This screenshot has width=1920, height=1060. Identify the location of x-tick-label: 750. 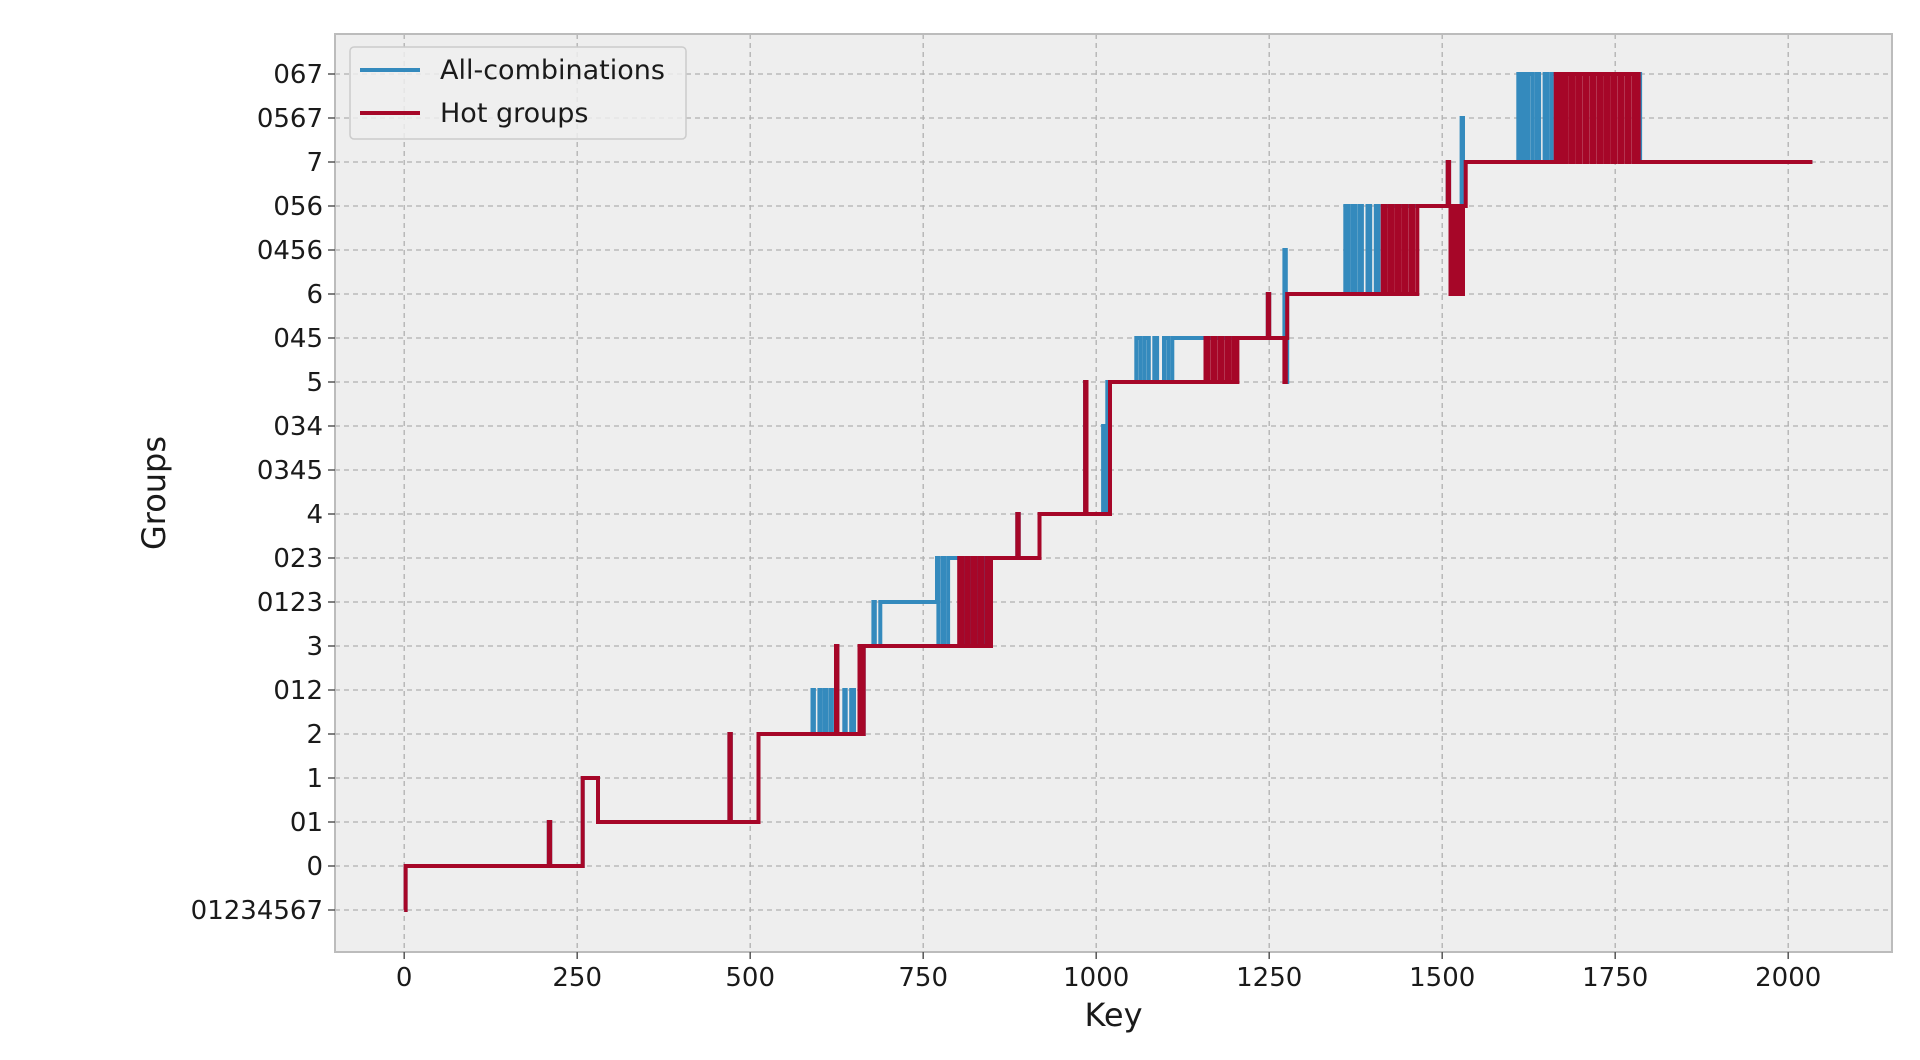
(923, 978).